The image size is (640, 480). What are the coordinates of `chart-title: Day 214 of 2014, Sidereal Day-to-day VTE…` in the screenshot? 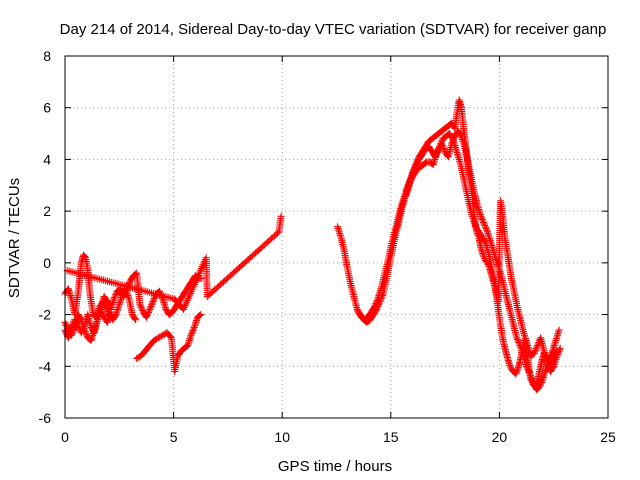 It's located at (333, 29).